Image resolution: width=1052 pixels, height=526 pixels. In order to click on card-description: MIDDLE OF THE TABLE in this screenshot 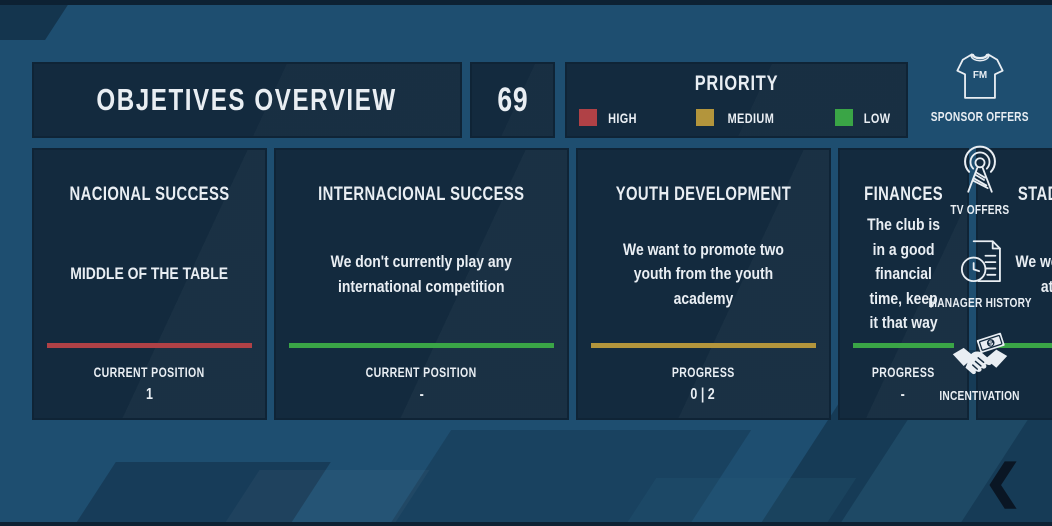, I will do `click(149, 274)`.